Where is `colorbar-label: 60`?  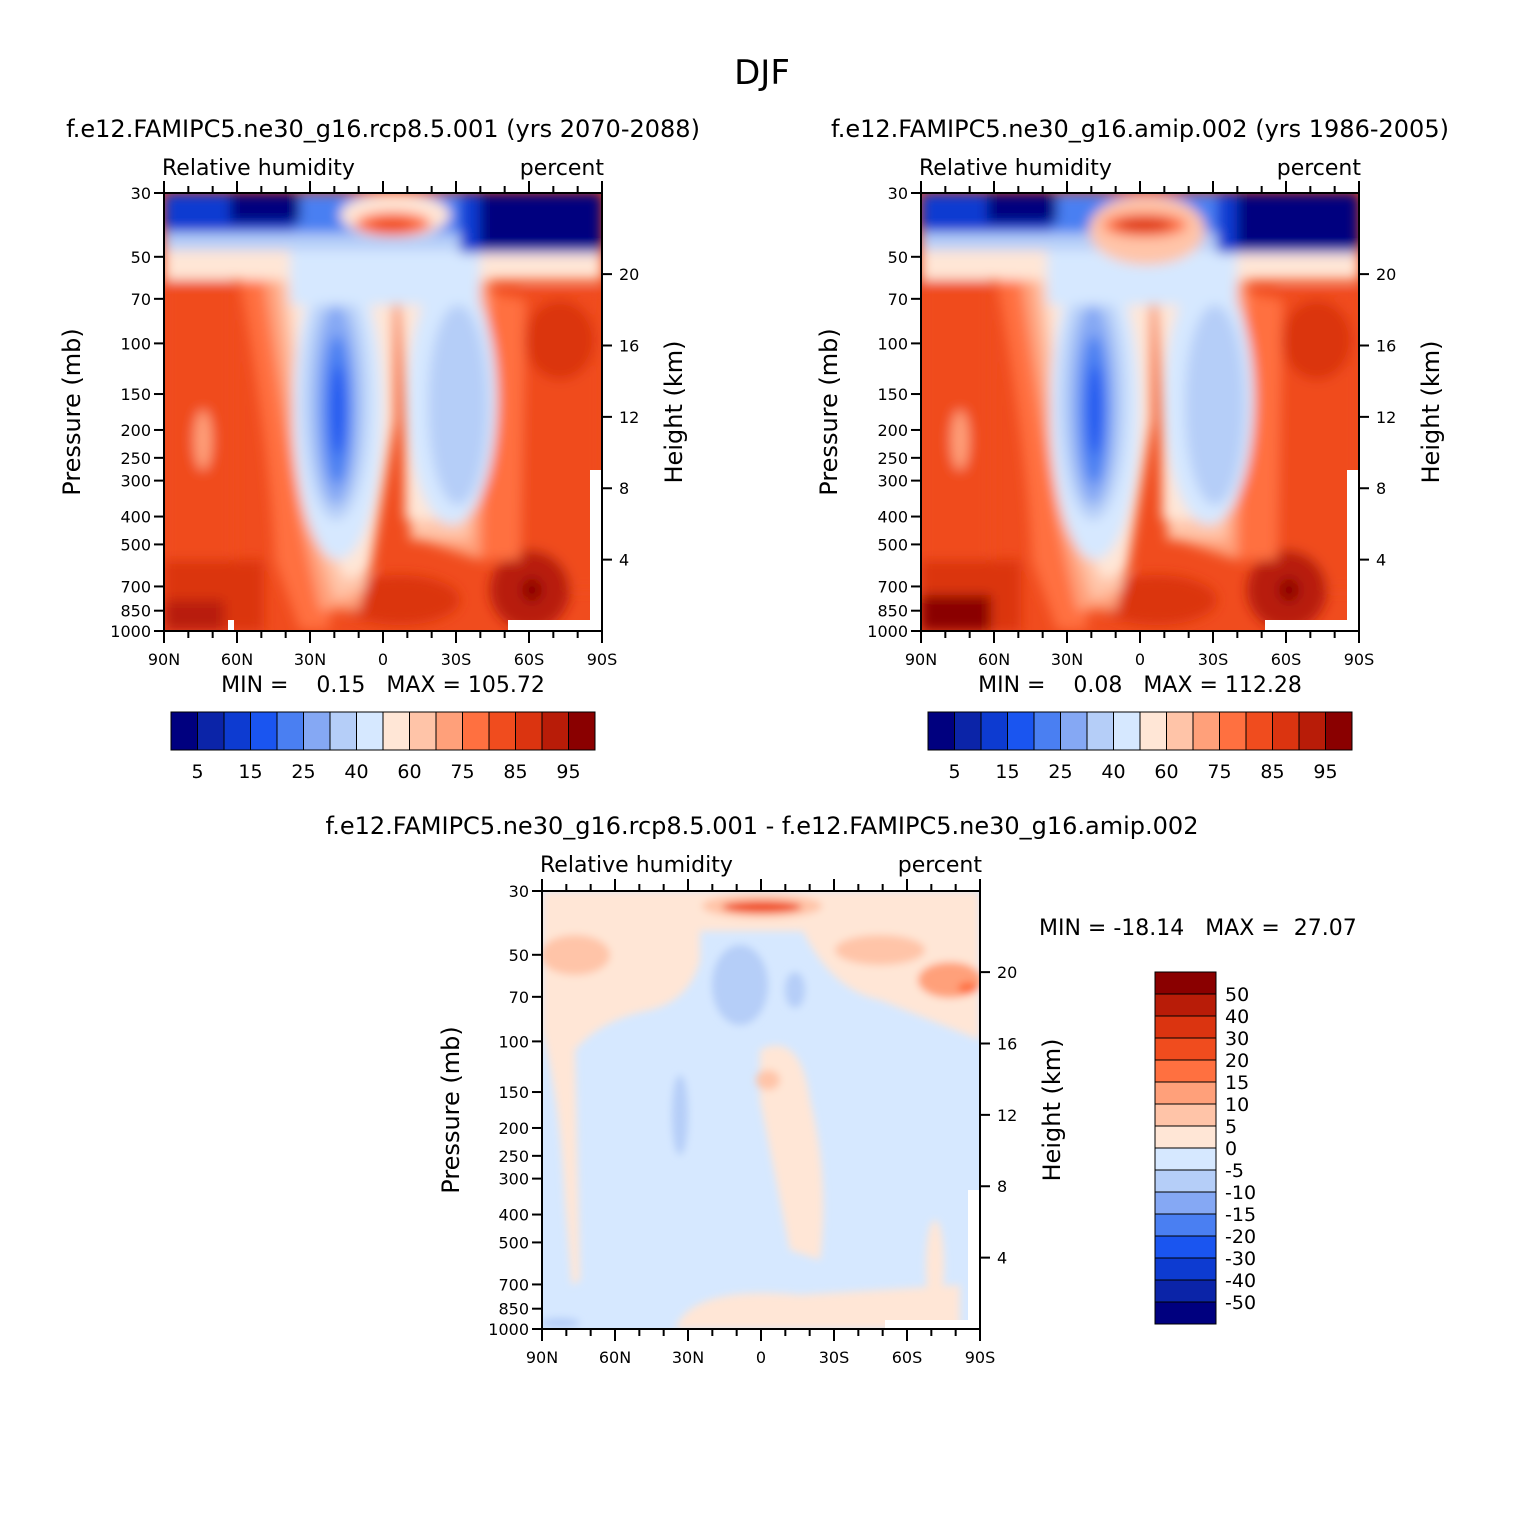
colorbar-label: 60 is located at coordinates (409, 772).